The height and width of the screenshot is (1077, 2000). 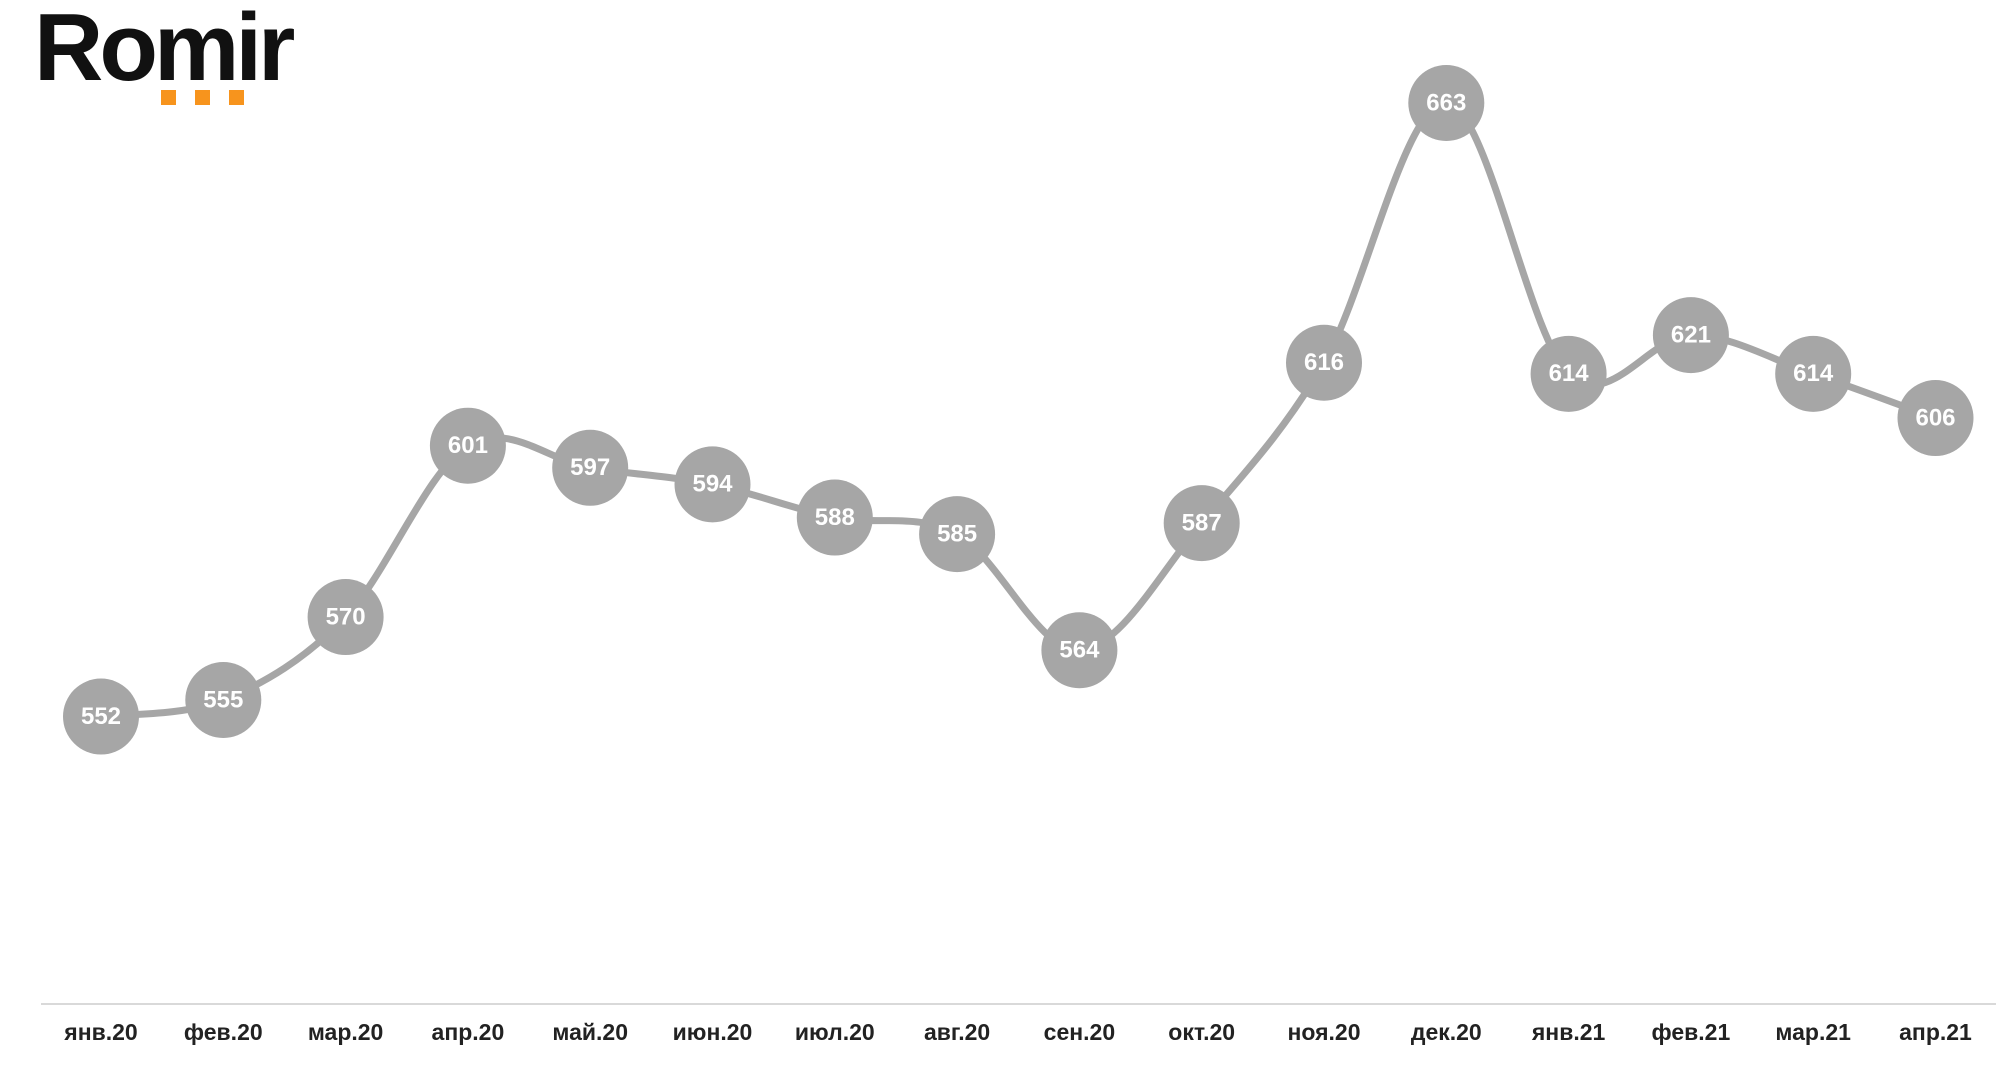 I want to click on x-tick-label: июл.20, so click(x=835, y=1032).